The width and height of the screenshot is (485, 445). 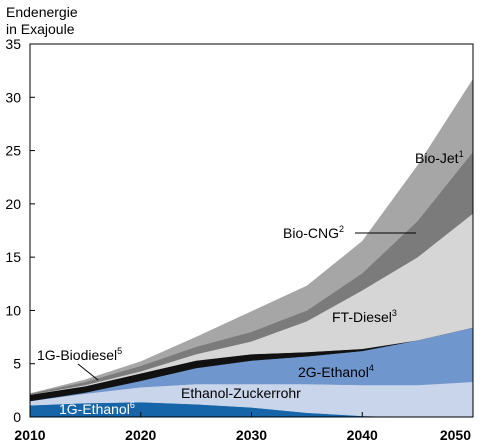 I want to click on label-1g-ethanol: 1G-Ethanol6, so click(x=97, y=408).